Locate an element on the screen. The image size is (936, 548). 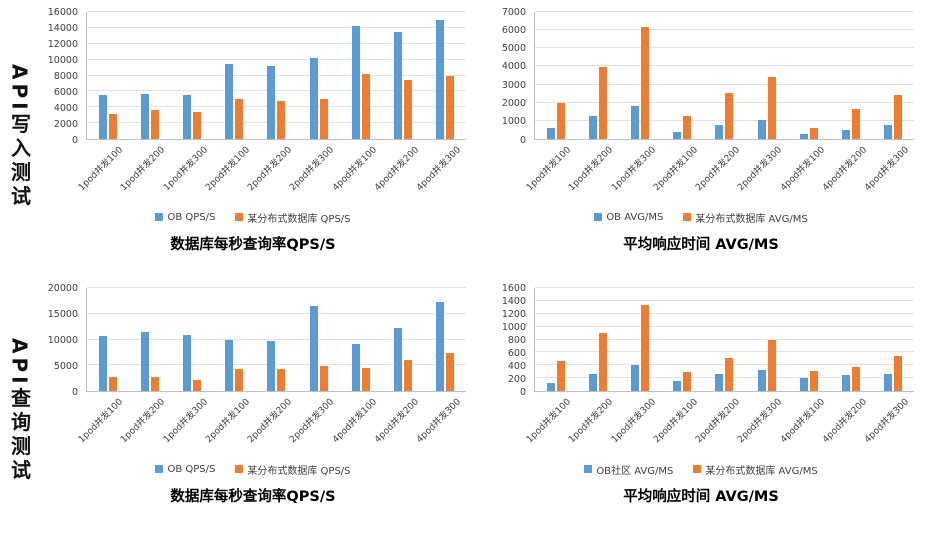
legend-label: 某分布式数据库 QPS/S is located at coordinates (299, 471).